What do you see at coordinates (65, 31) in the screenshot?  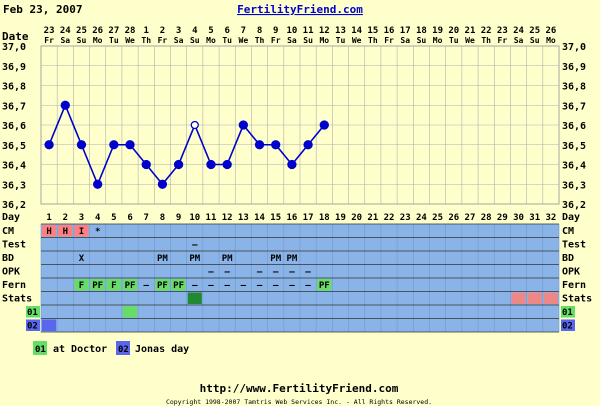 I see `date-number: 24` at bounding box center [65, 31].